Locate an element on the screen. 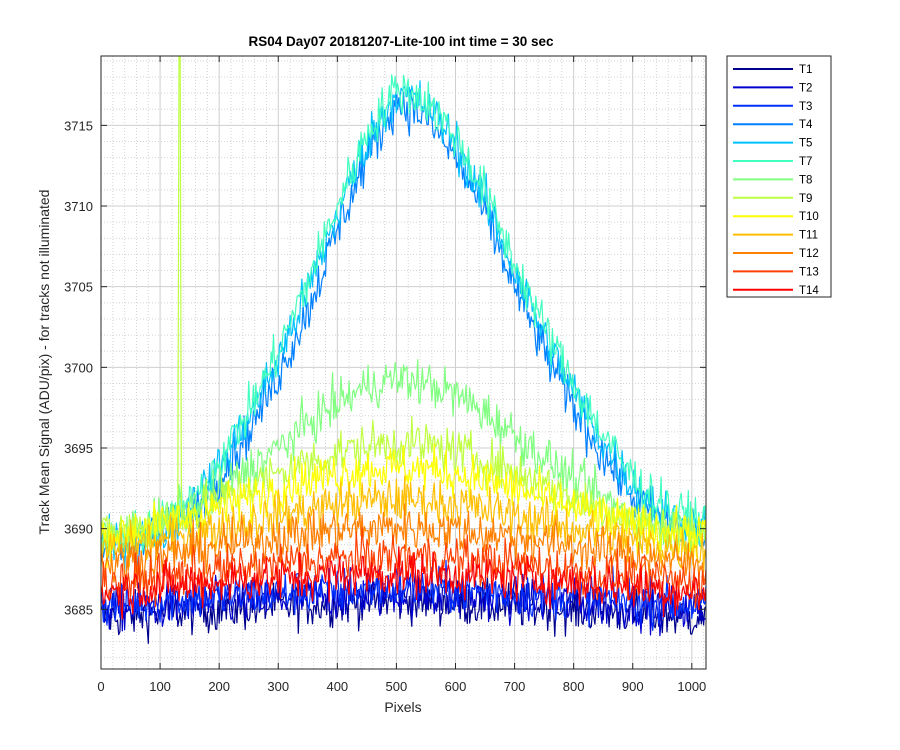 This screenshot has height=750, width=900. legend: T1 T2 T3 T4 T5 T7 T8 T9 T10 T11 T12 T13 T14 is located at coordinates (779, 176).